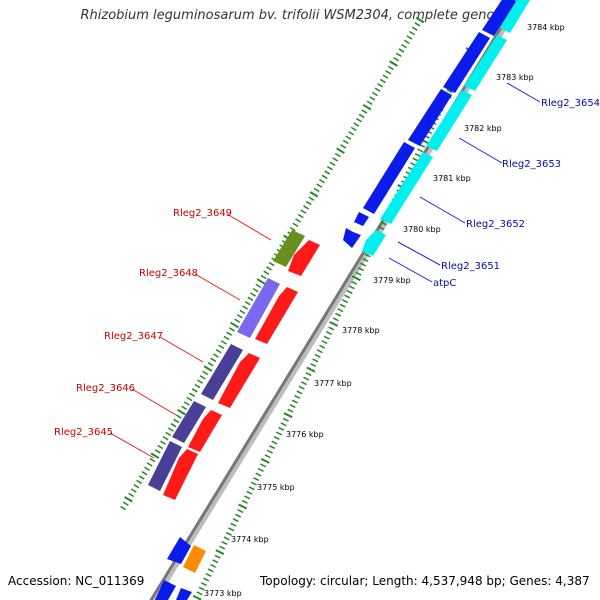 The width and height of the screenshot is (600, 600). Describe the element at coordinates (305, 434) in the screenshot. I see `scale-label-3776: 3776 kbp` at that location.